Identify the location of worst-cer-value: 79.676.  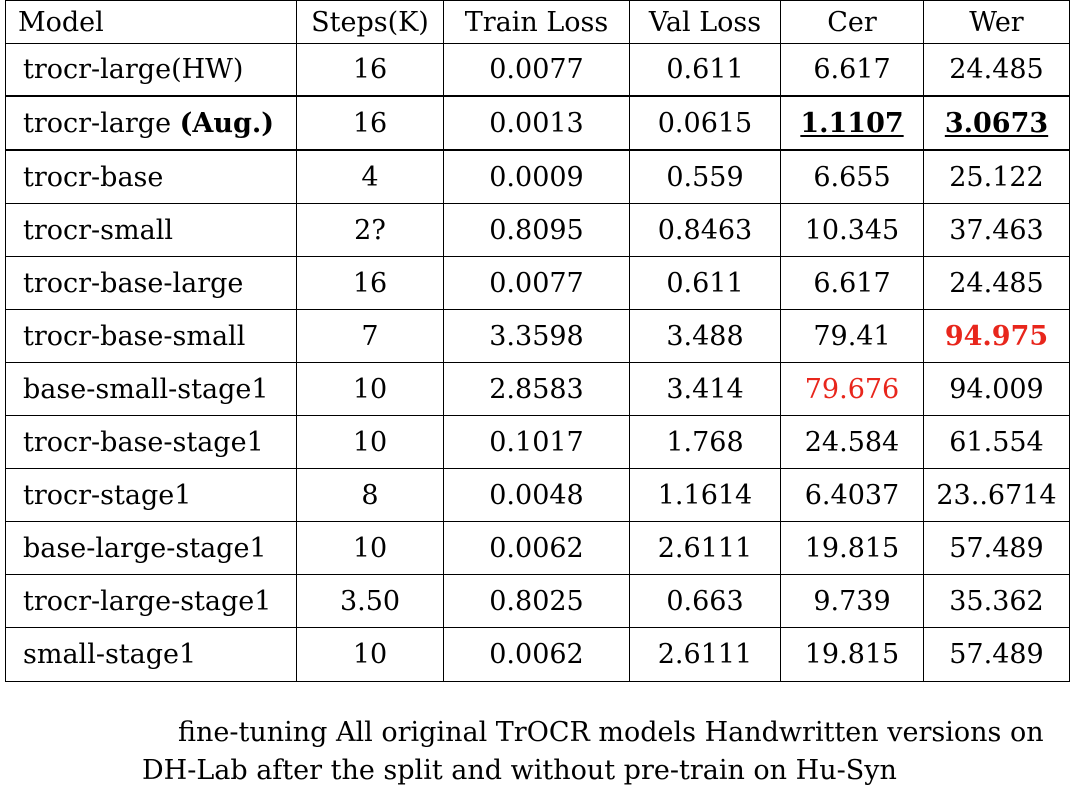
(852, 389).